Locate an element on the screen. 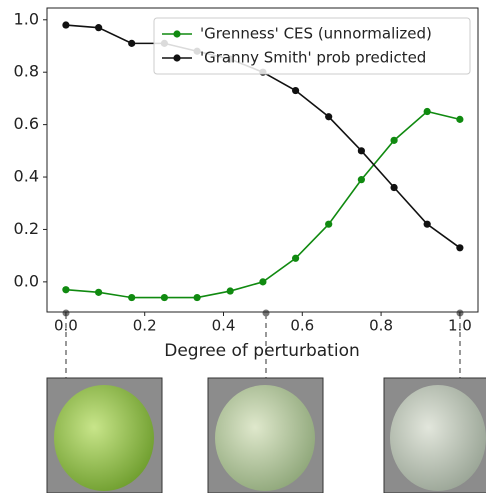 This screenshot has height=493, width=486. legend-label: 'Granny Smith' prob predicted is located at coordinates (313, 58).